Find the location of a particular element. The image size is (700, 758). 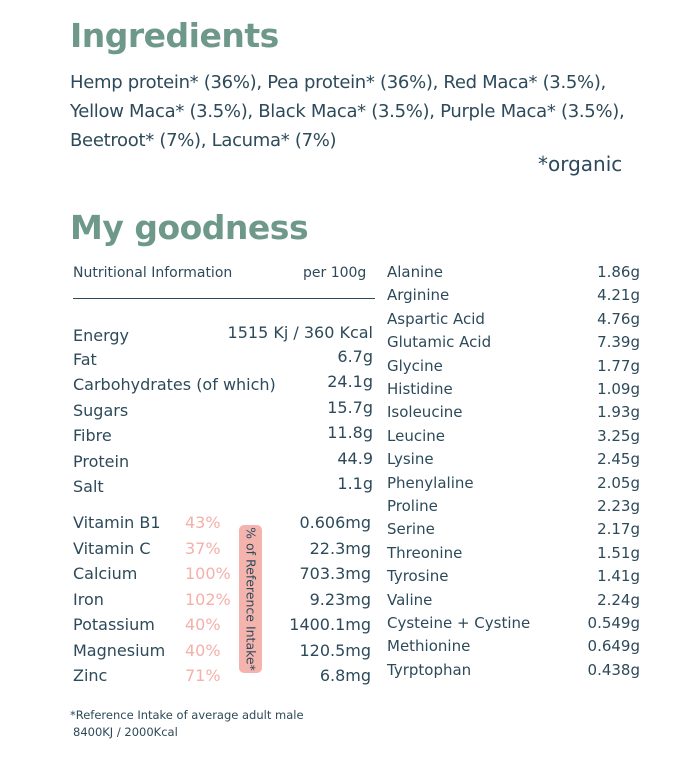

amino-acid-row: Lysine 2.45g is located at coordinates (513, 461).